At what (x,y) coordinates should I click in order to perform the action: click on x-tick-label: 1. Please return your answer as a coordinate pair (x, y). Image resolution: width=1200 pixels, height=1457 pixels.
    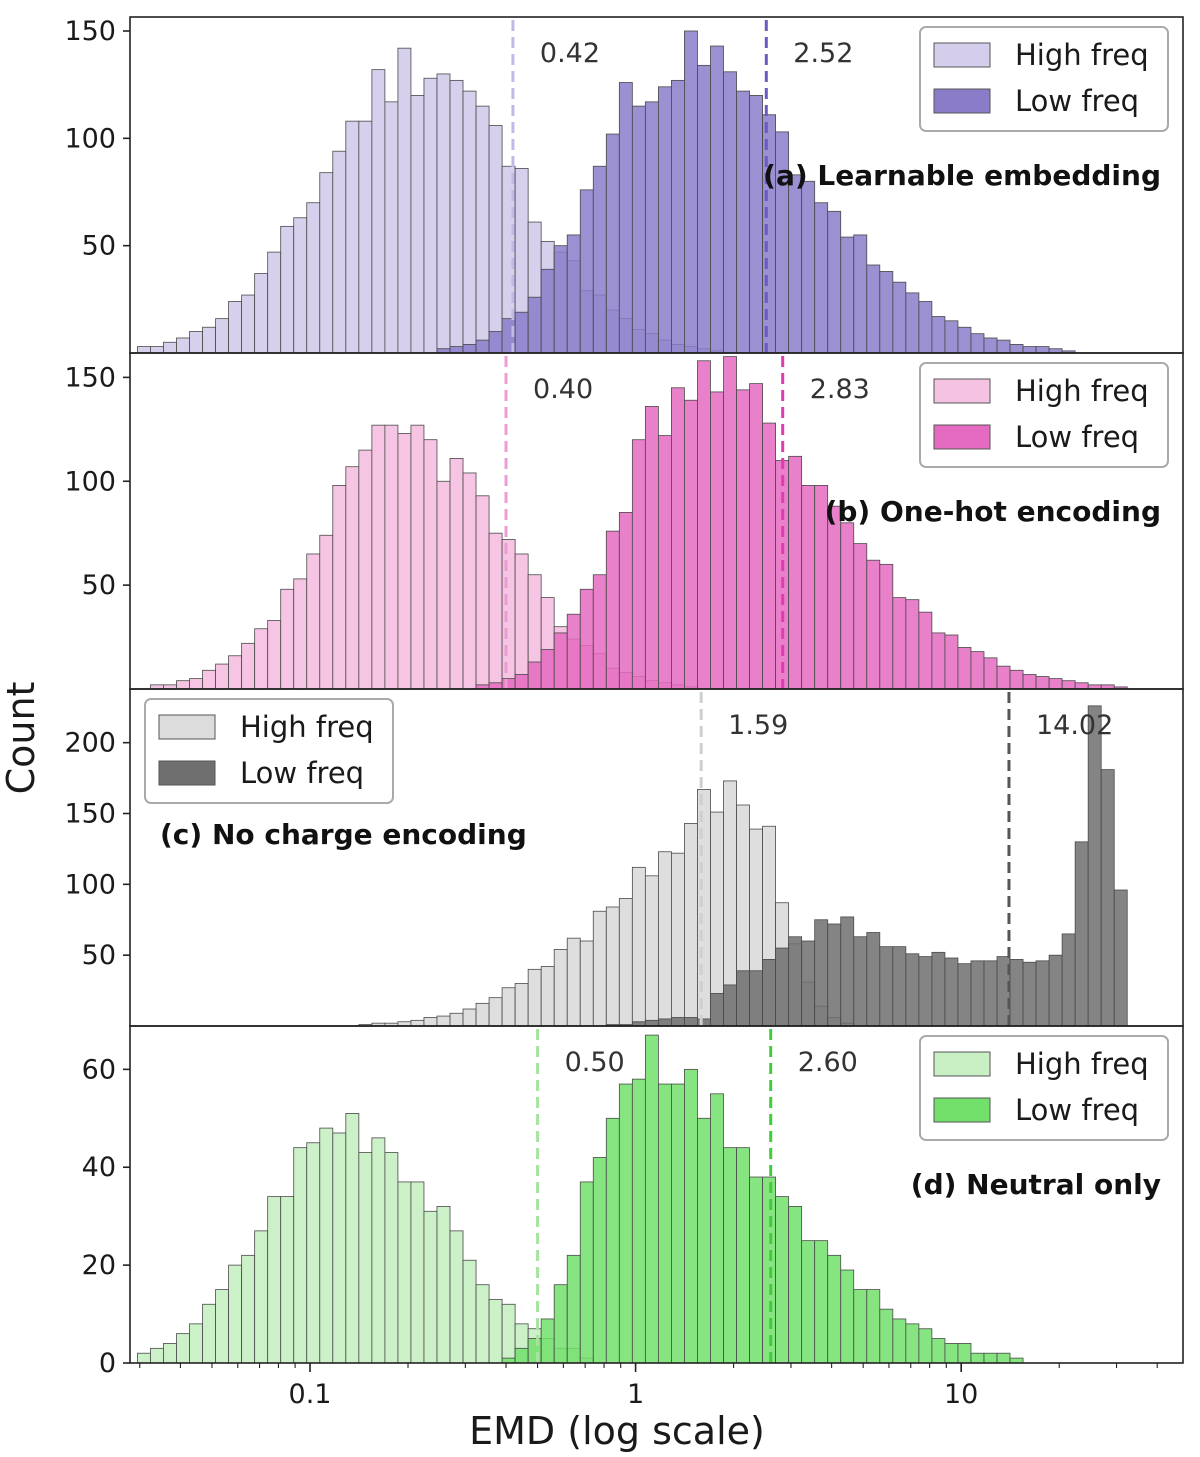
    Looking at the image, I should click on (635, 1394).